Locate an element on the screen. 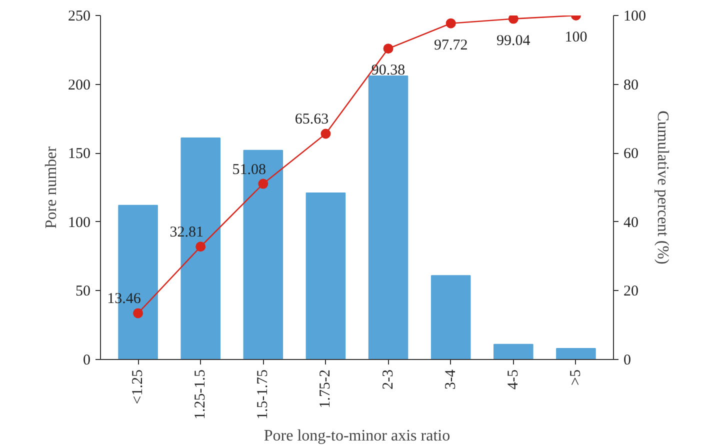  x-tick-label: 1.25-1.5 is located at coordinates (200, 394).